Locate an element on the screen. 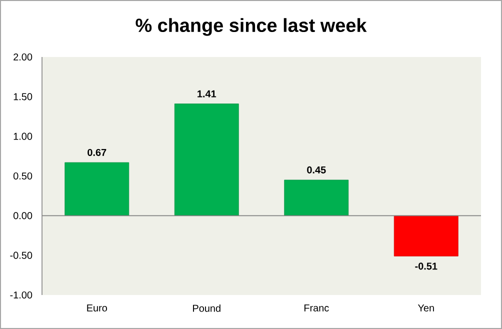  x-tick-label: Euro is located at coordinates (97, 308).